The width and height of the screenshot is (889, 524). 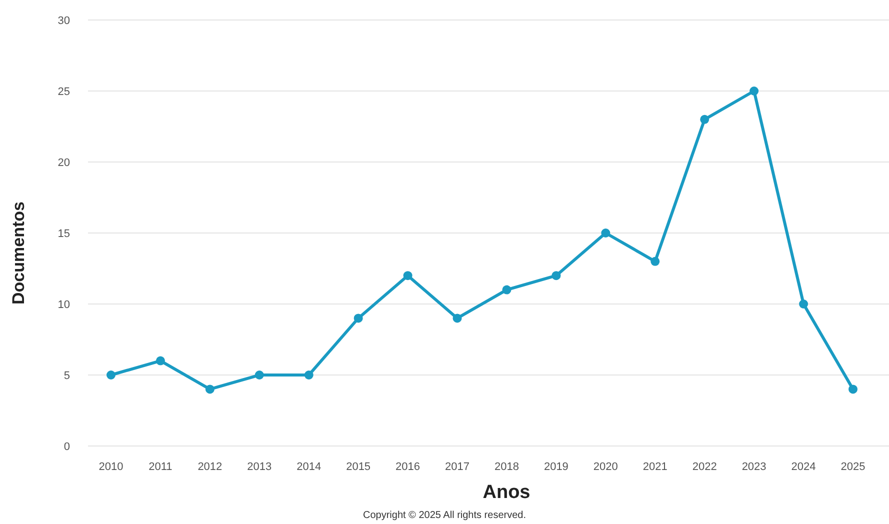 What do you see at coordinates (853, 467) in the screenshot?
I see `x-tick-label: 2025` at bounding box center [853, 467].